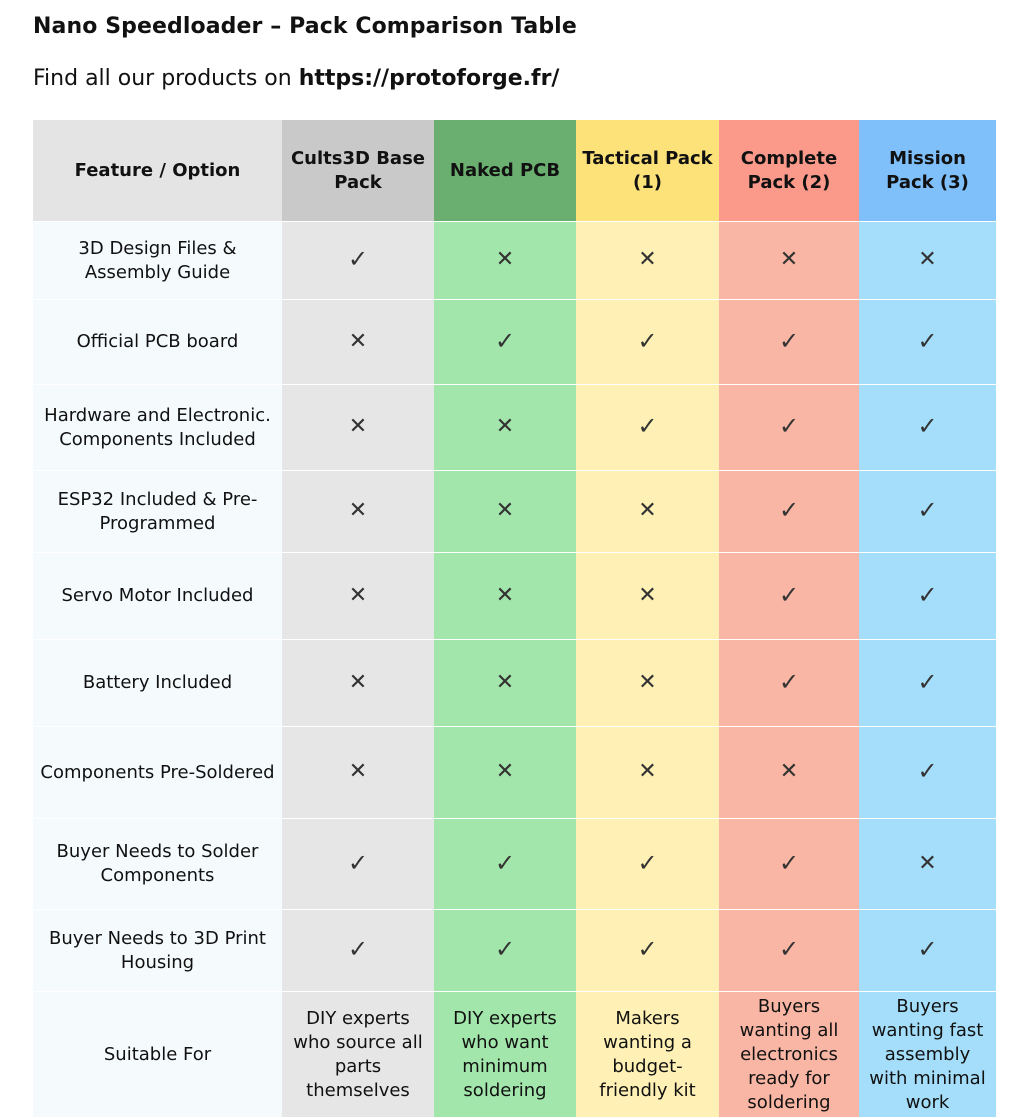  I want to click on feature-label: Buyer Needs to Solder Components, so click(157, 864).